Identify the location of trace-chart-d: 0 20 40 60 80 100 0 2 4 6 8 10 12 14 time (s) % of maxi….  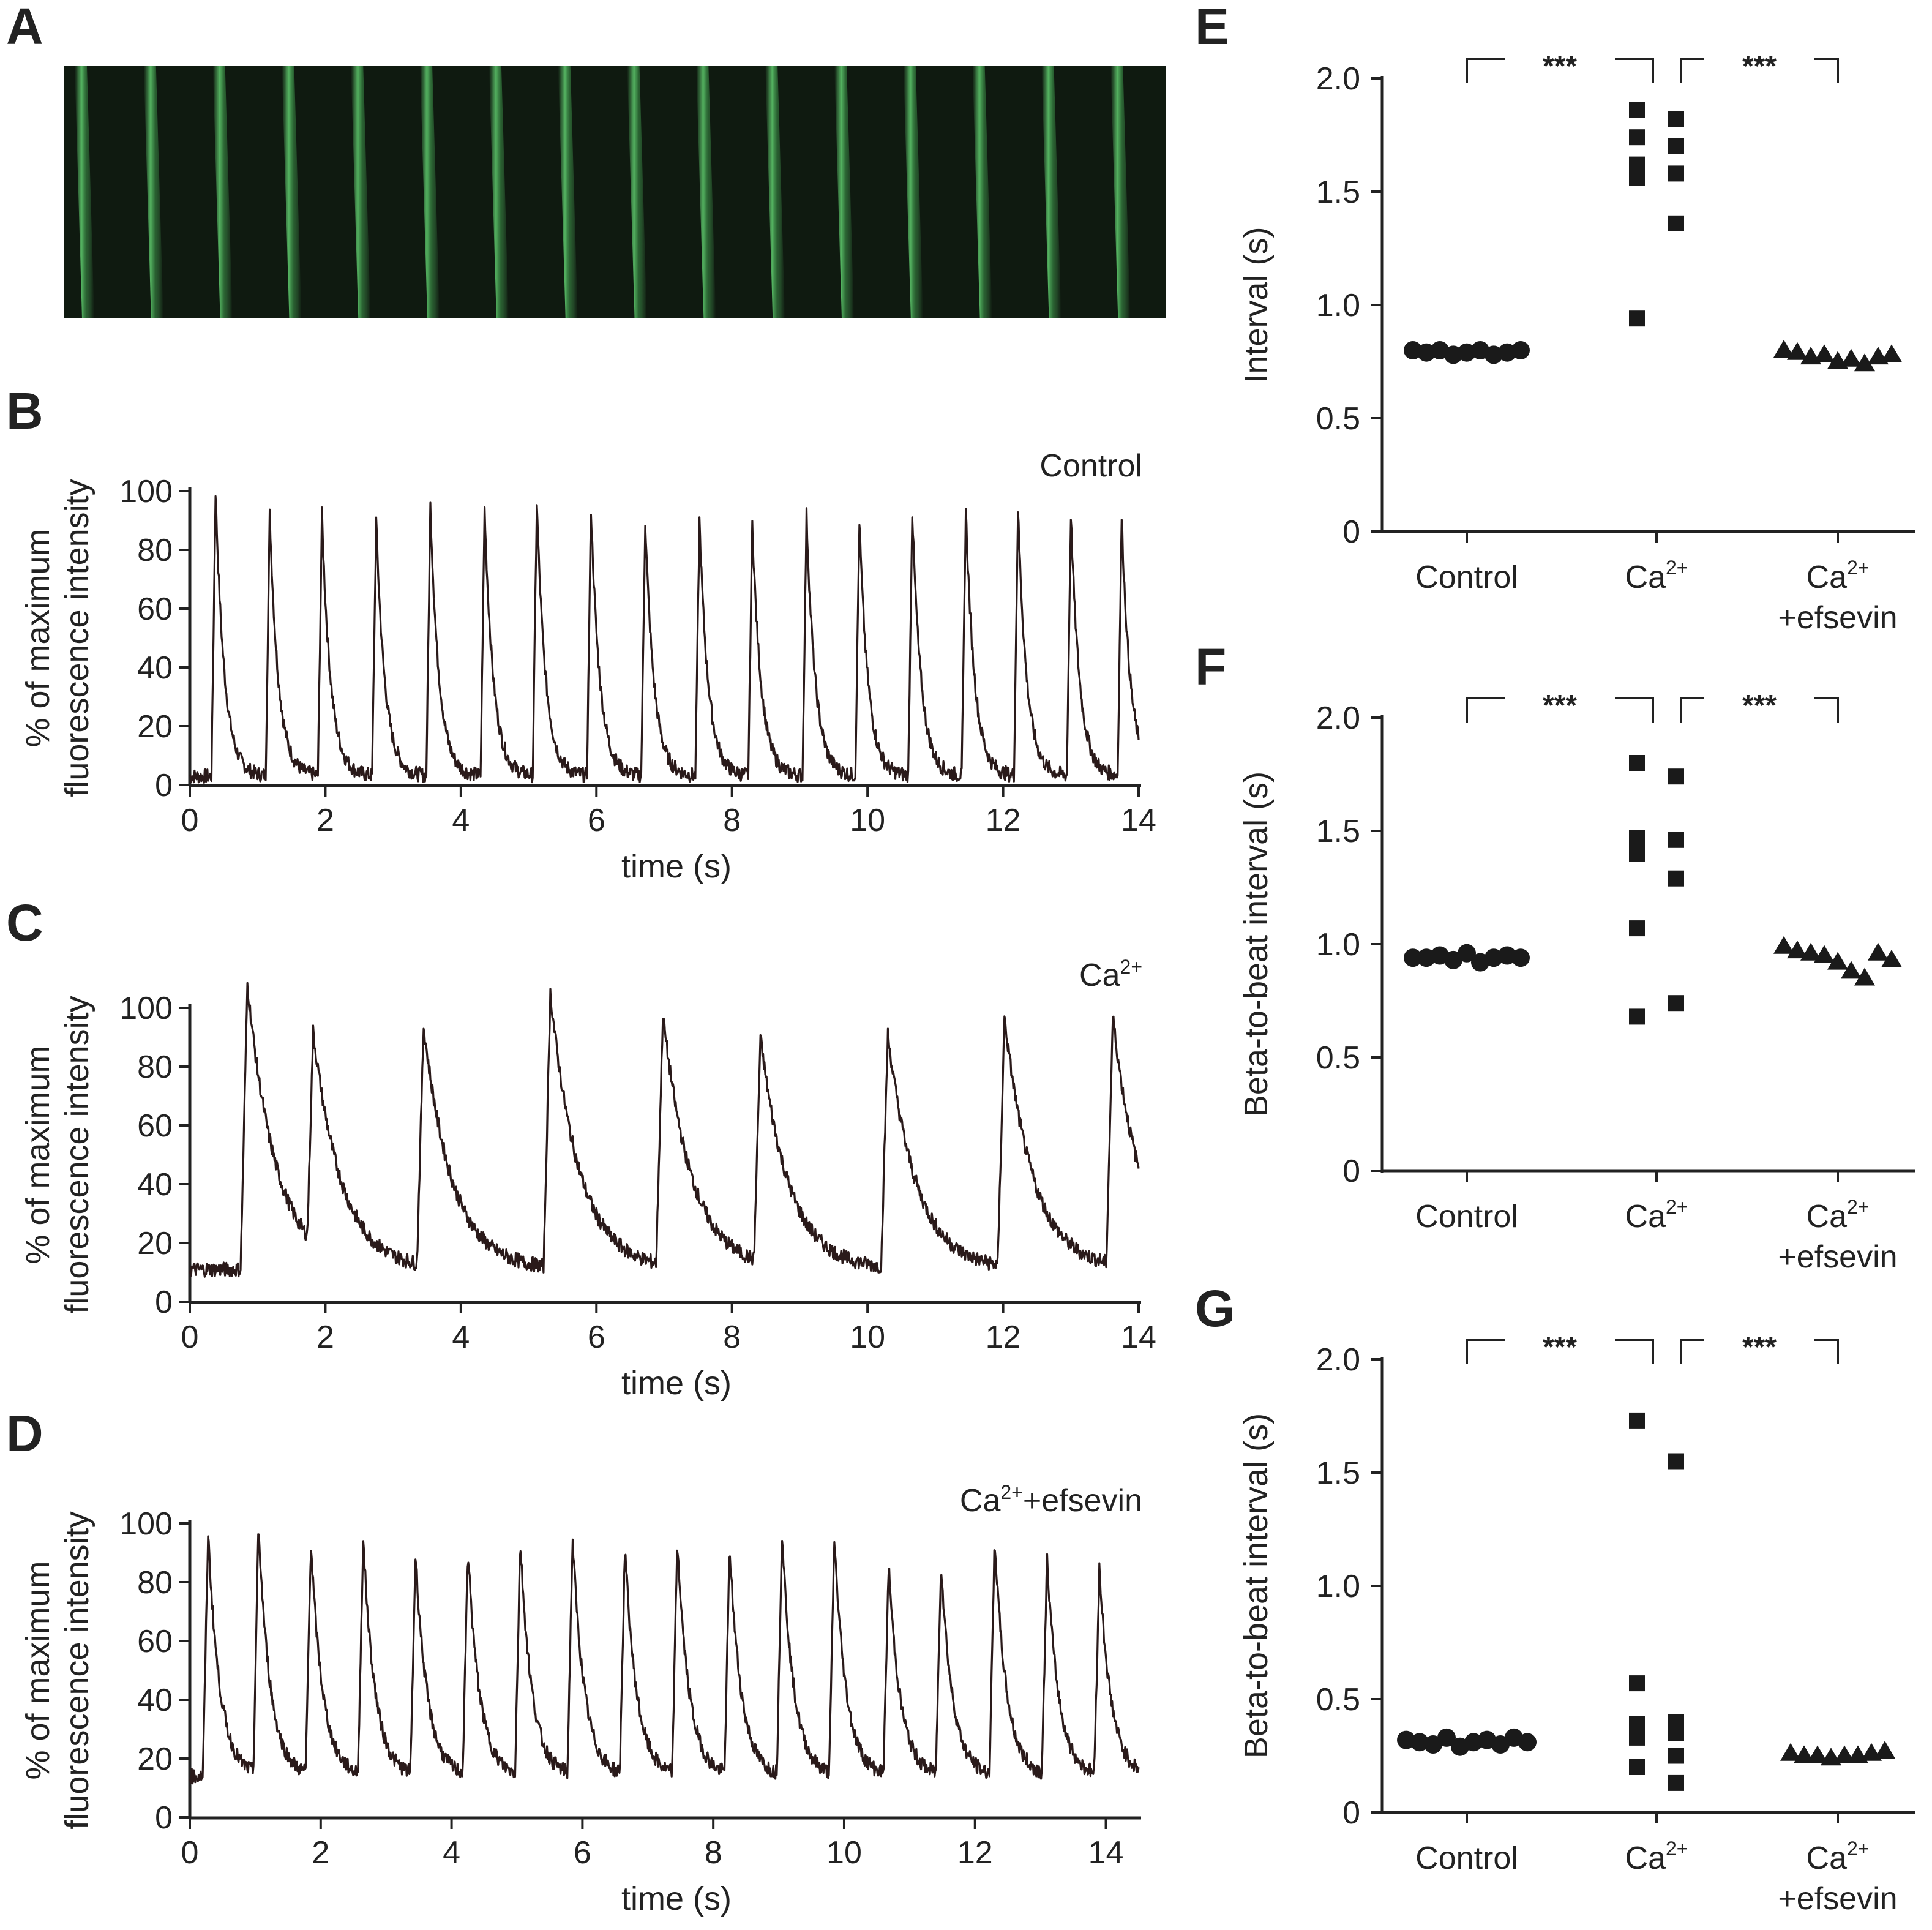
(580, 1712).